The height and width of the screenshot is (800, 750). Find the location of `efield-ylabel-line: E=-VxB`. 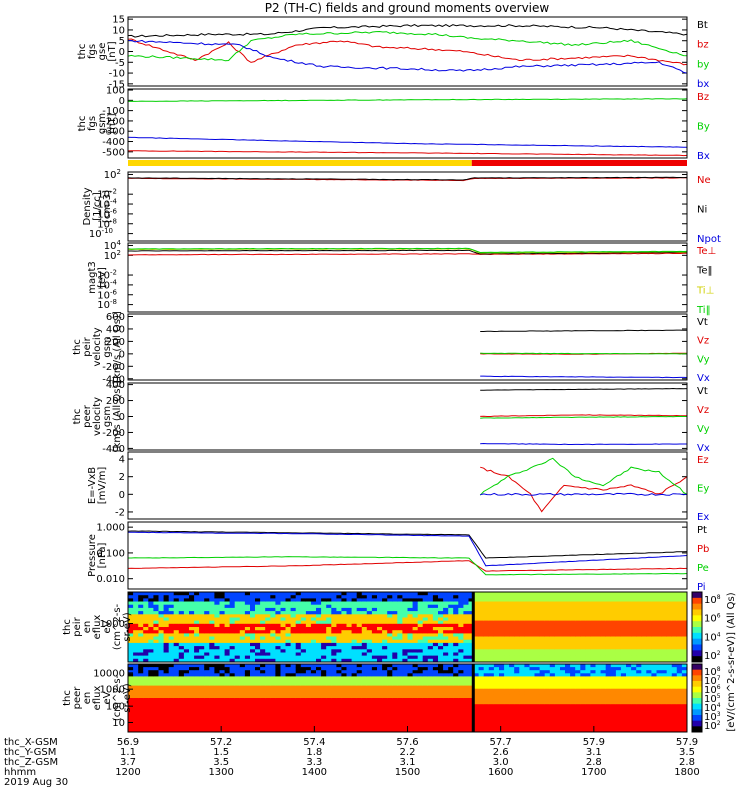

efield-ylabel-line: E=-VxB is located at coordinates (92, 485).